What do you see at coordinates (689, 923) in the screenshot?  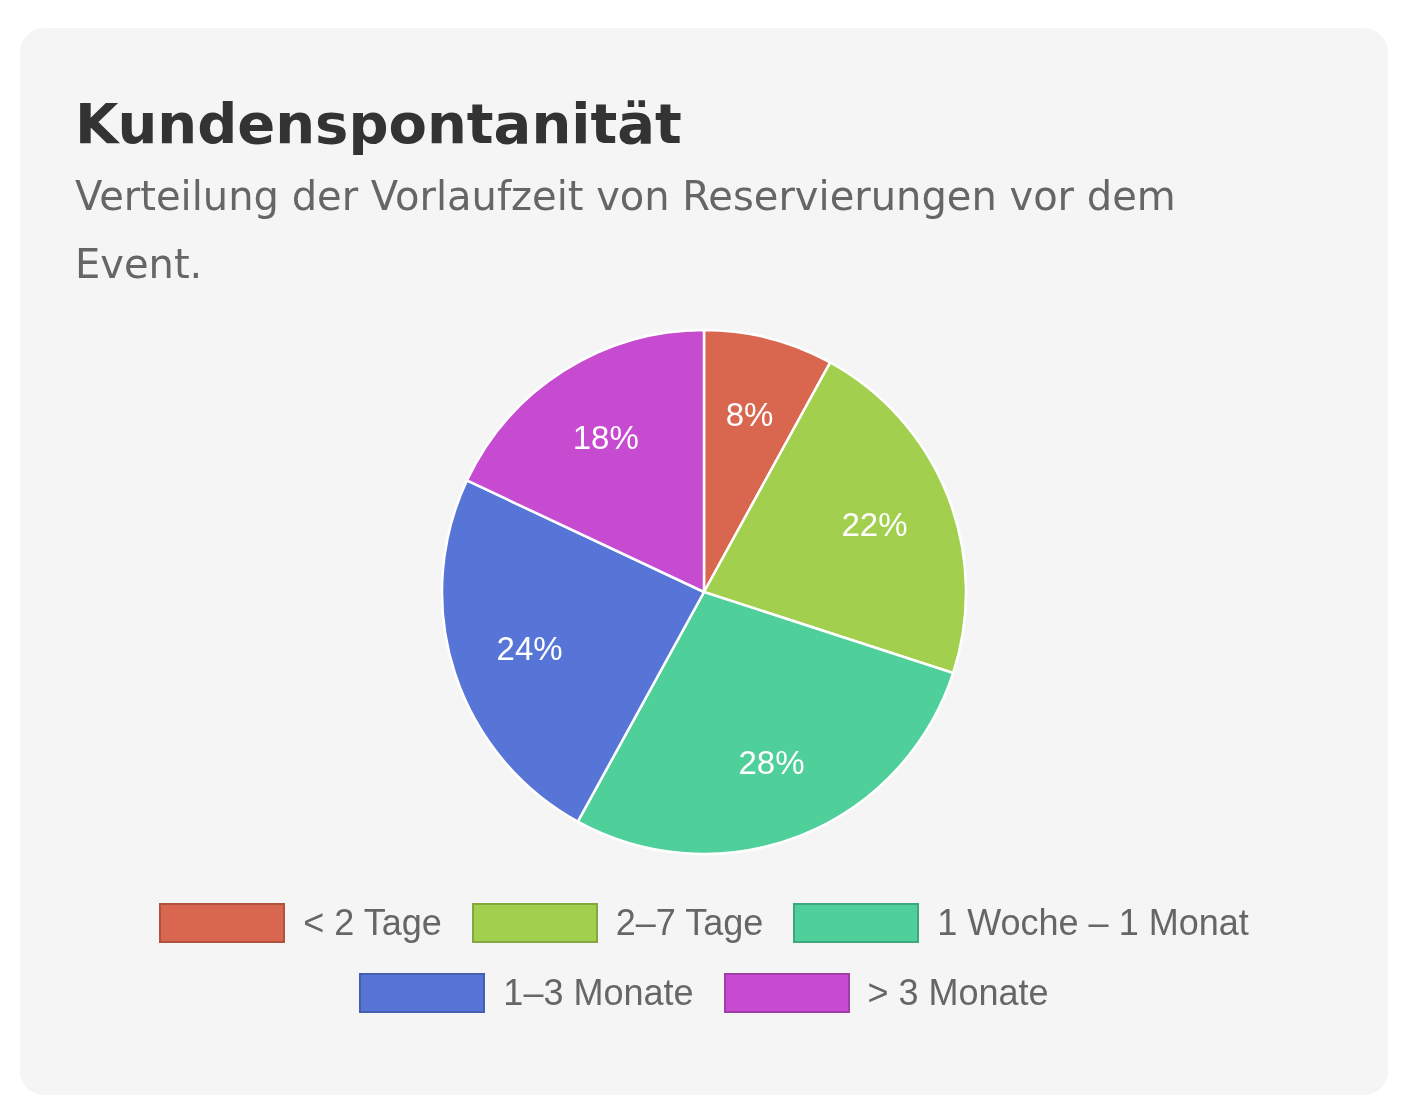 I see `legend-label: 2–7 Tage` at bounding box center [689, 923].